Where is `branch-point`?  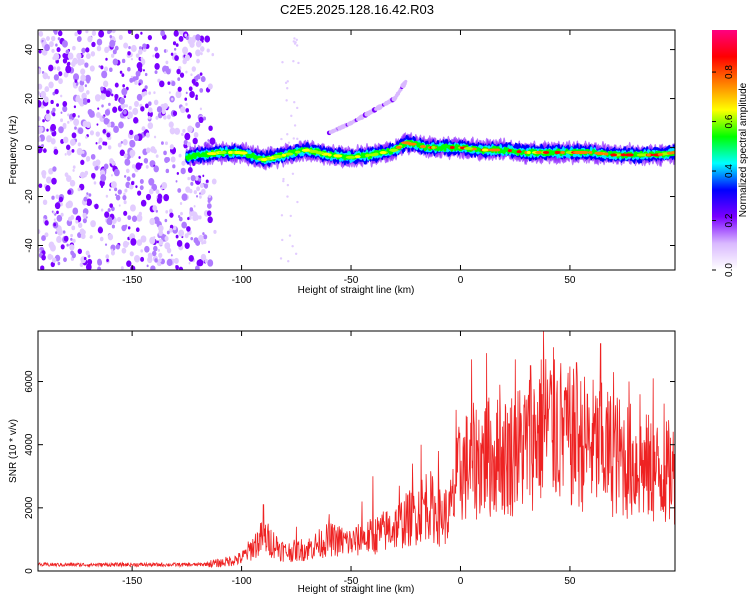 branch-point is located at coordinates (406, 81).